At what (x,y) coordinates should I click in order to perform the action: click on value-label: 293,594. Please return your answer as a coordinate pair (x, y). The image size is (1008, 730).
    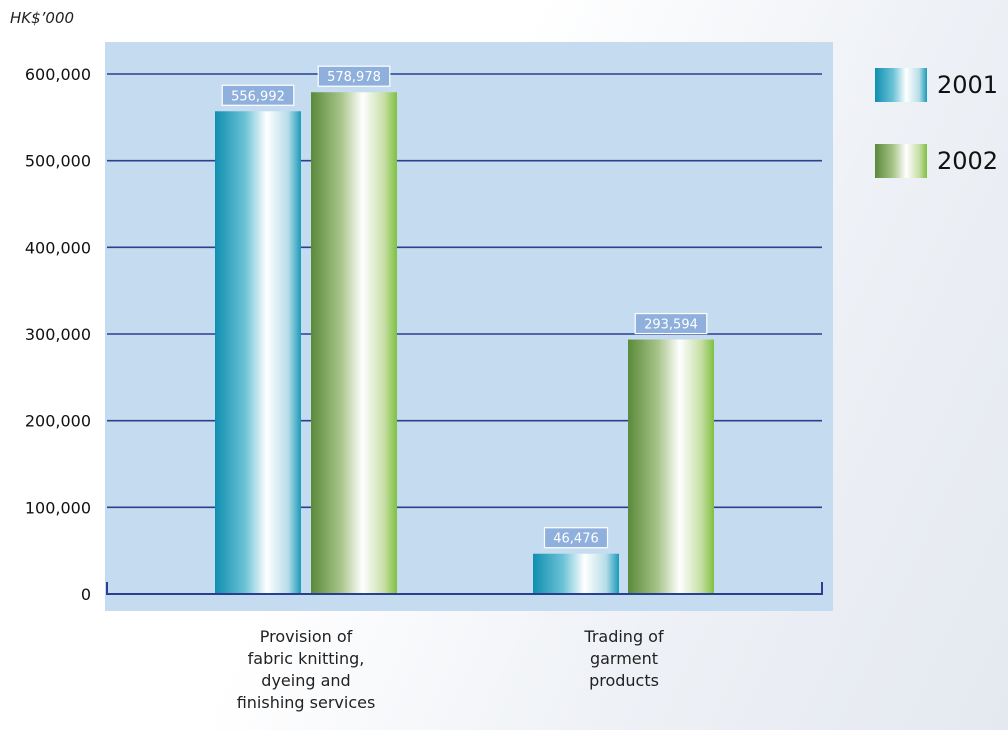
    Looking at the image, I should click on (671, 325).